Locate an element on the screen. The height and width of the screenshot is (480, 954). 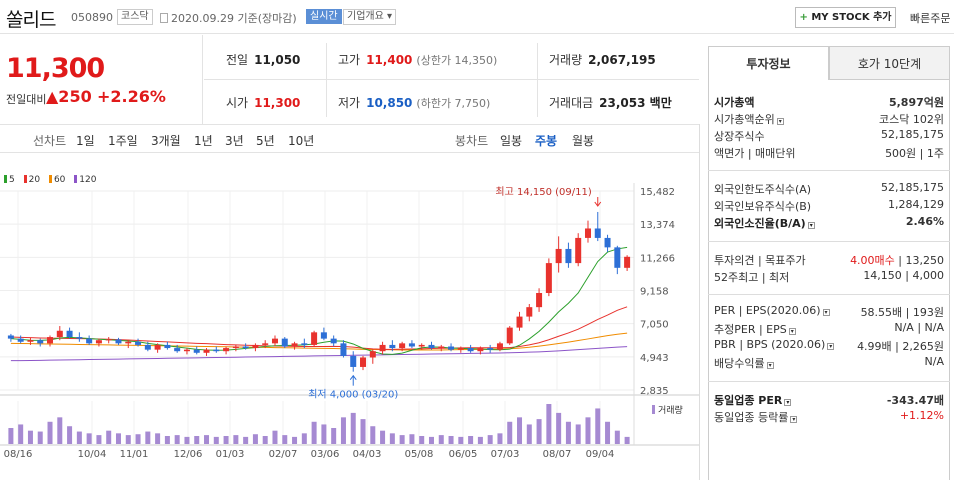
volume: 거래량 2,067,195 is located at coordinates (602, 59).